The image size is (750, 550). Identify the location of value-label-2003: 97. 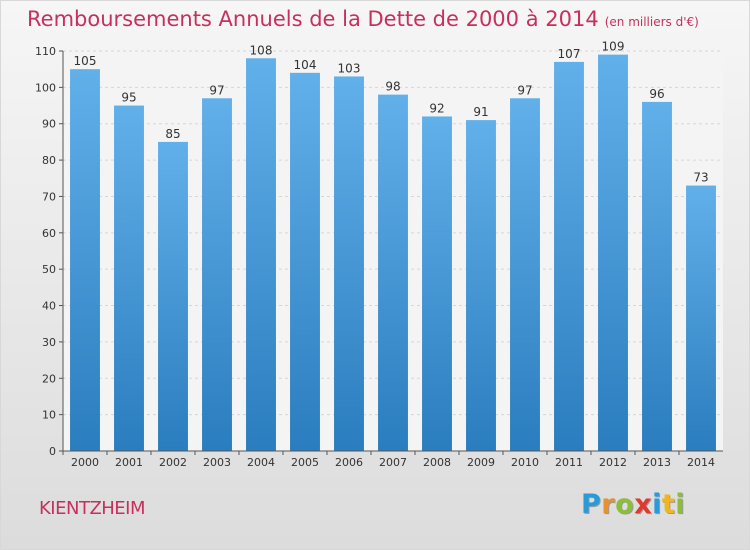
(216, 90).